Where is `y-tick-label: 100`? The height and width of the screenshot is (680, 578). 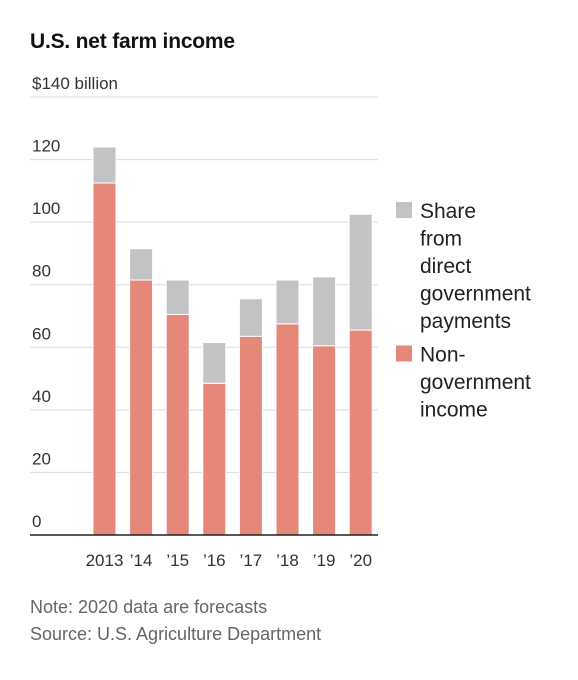 y-tick-label: 100 is located at coordinates (46, 208).